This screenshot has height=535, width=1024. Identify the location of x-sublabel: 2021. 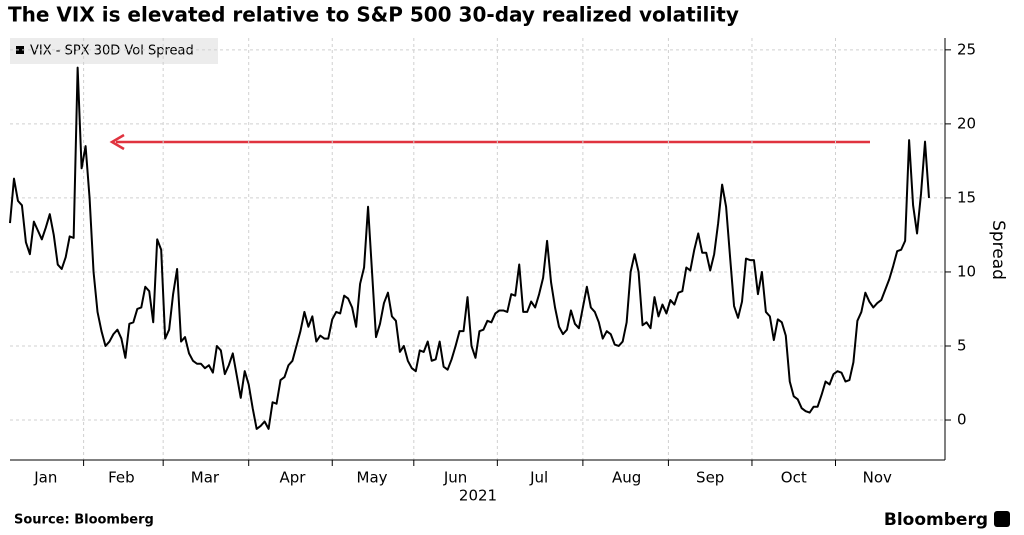
(478, 496).